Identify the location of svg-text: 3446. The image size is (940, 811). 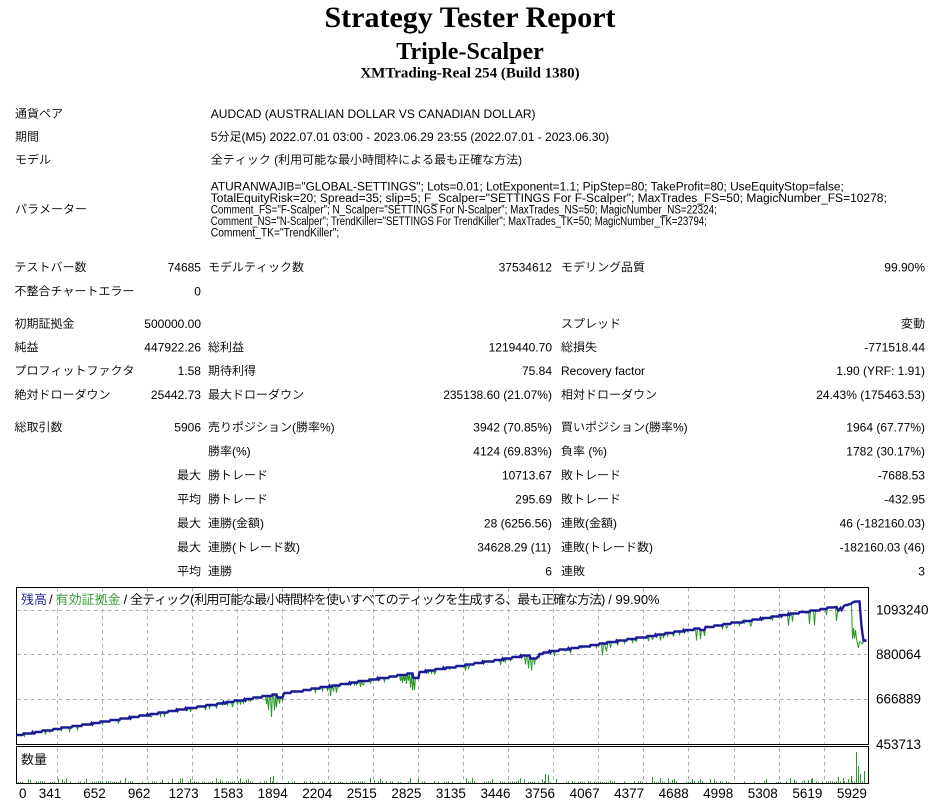
(495, 793).